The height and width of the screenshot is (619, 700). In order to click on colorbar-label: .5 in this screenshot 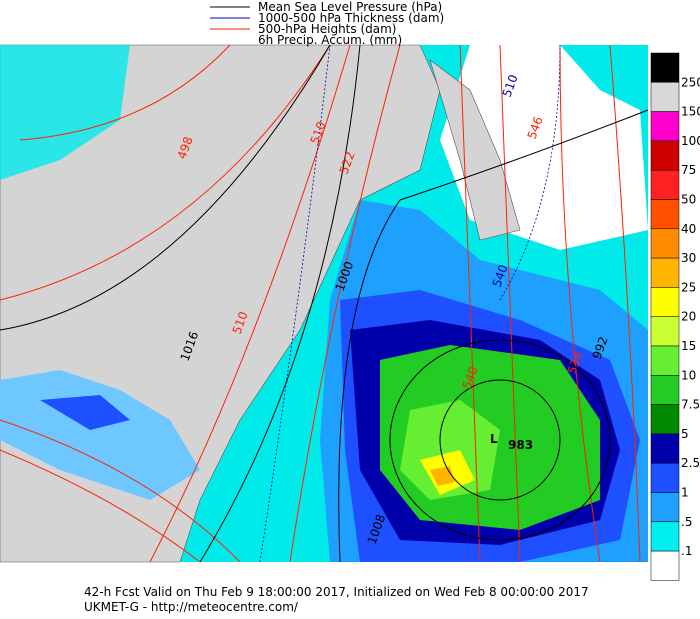, I will do `click(686, 522)`.